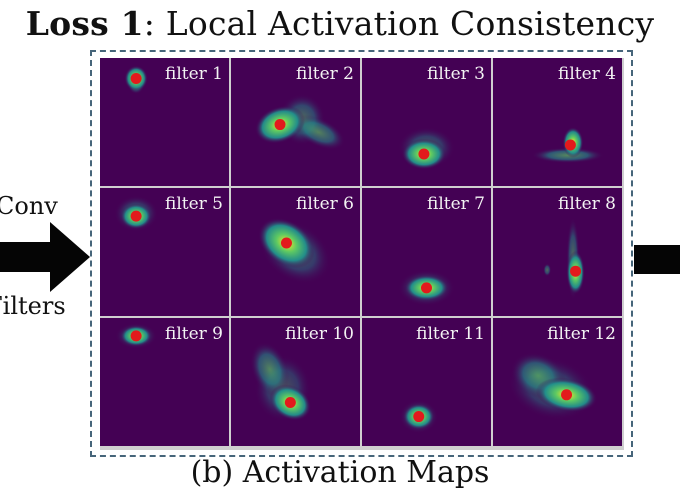  I want to click on filter-label: filter 11, so click(450, 334).